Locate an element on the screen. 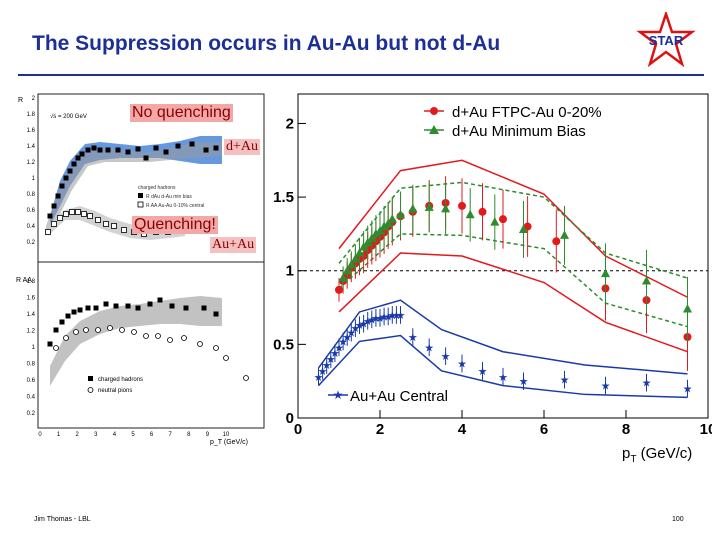 This screenshot has width=720, height=540. star-logo: STAR is located at coordinates (666, 40).